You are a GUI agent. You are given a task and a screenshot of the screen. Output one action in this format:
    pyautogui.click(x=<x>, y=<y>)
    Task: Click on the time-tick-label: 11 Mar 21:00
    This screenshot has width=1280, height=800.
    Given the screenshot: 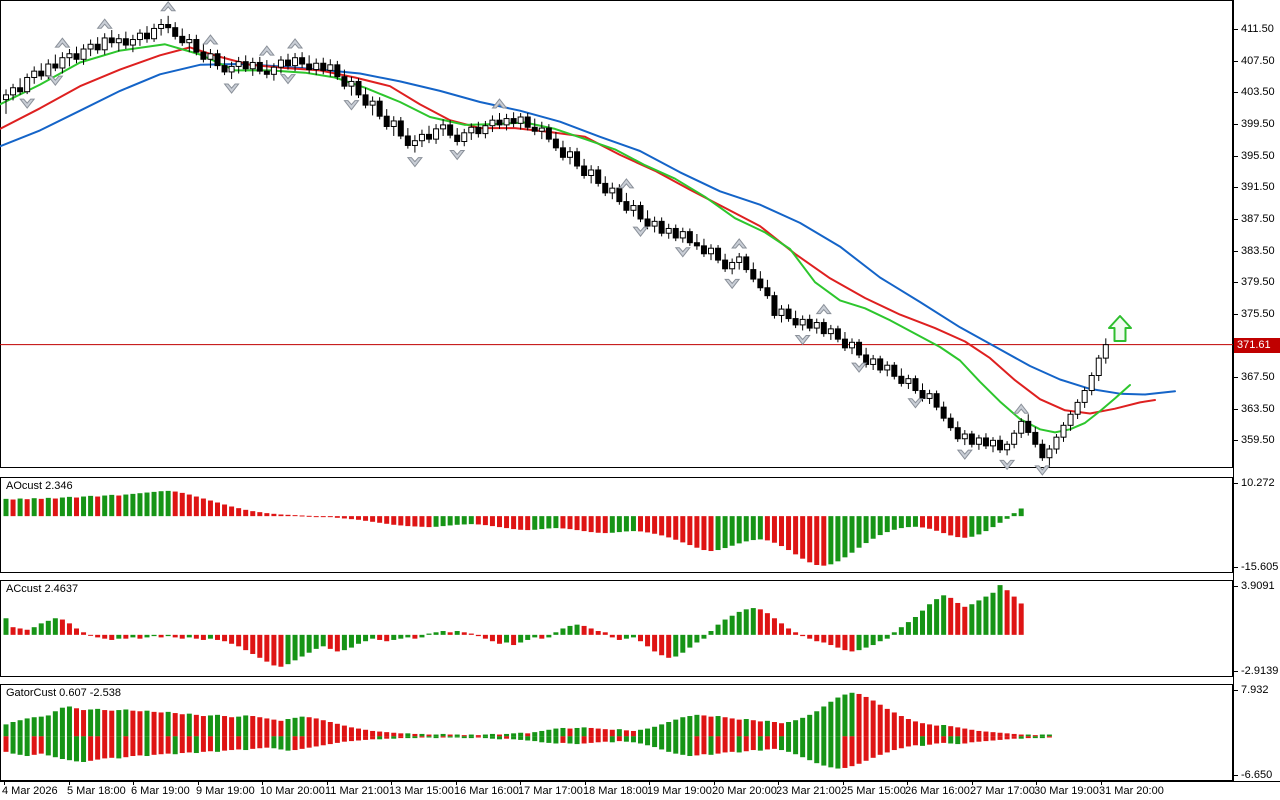 What is the action you would take?
    pyautogui.click(x=357, y=791)
    